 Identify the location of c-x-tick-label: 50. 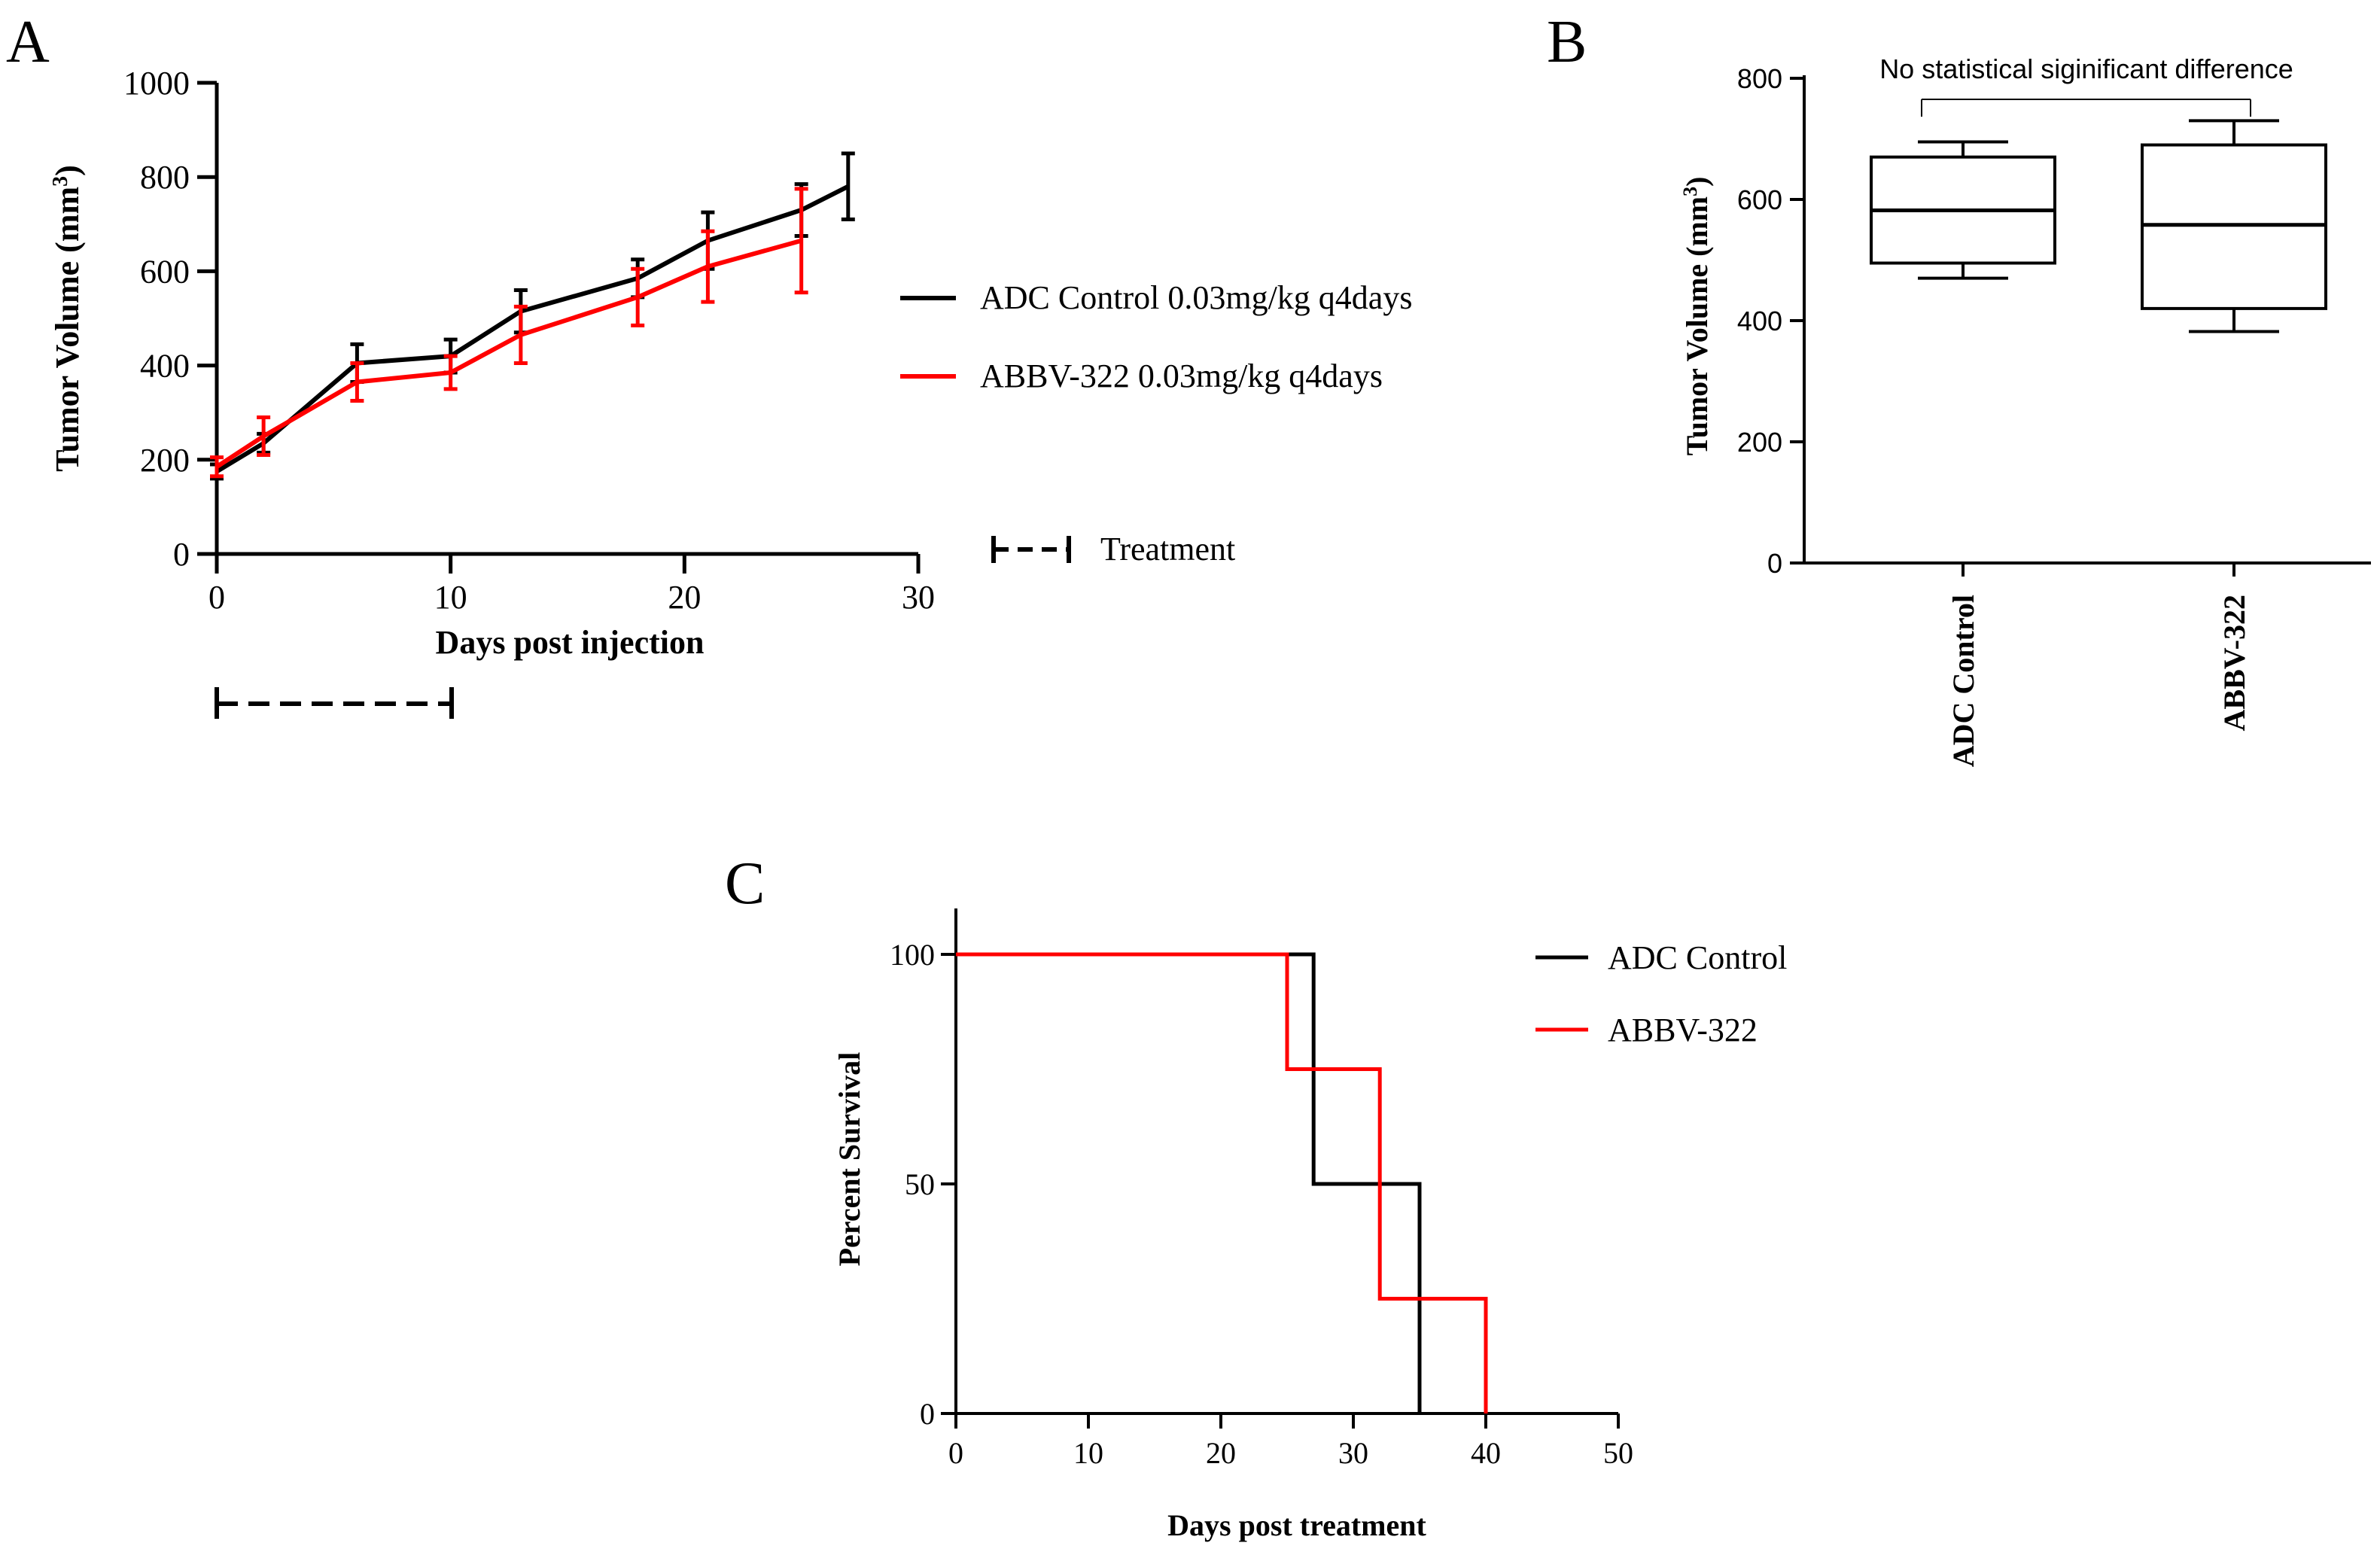
(1618, 1453).